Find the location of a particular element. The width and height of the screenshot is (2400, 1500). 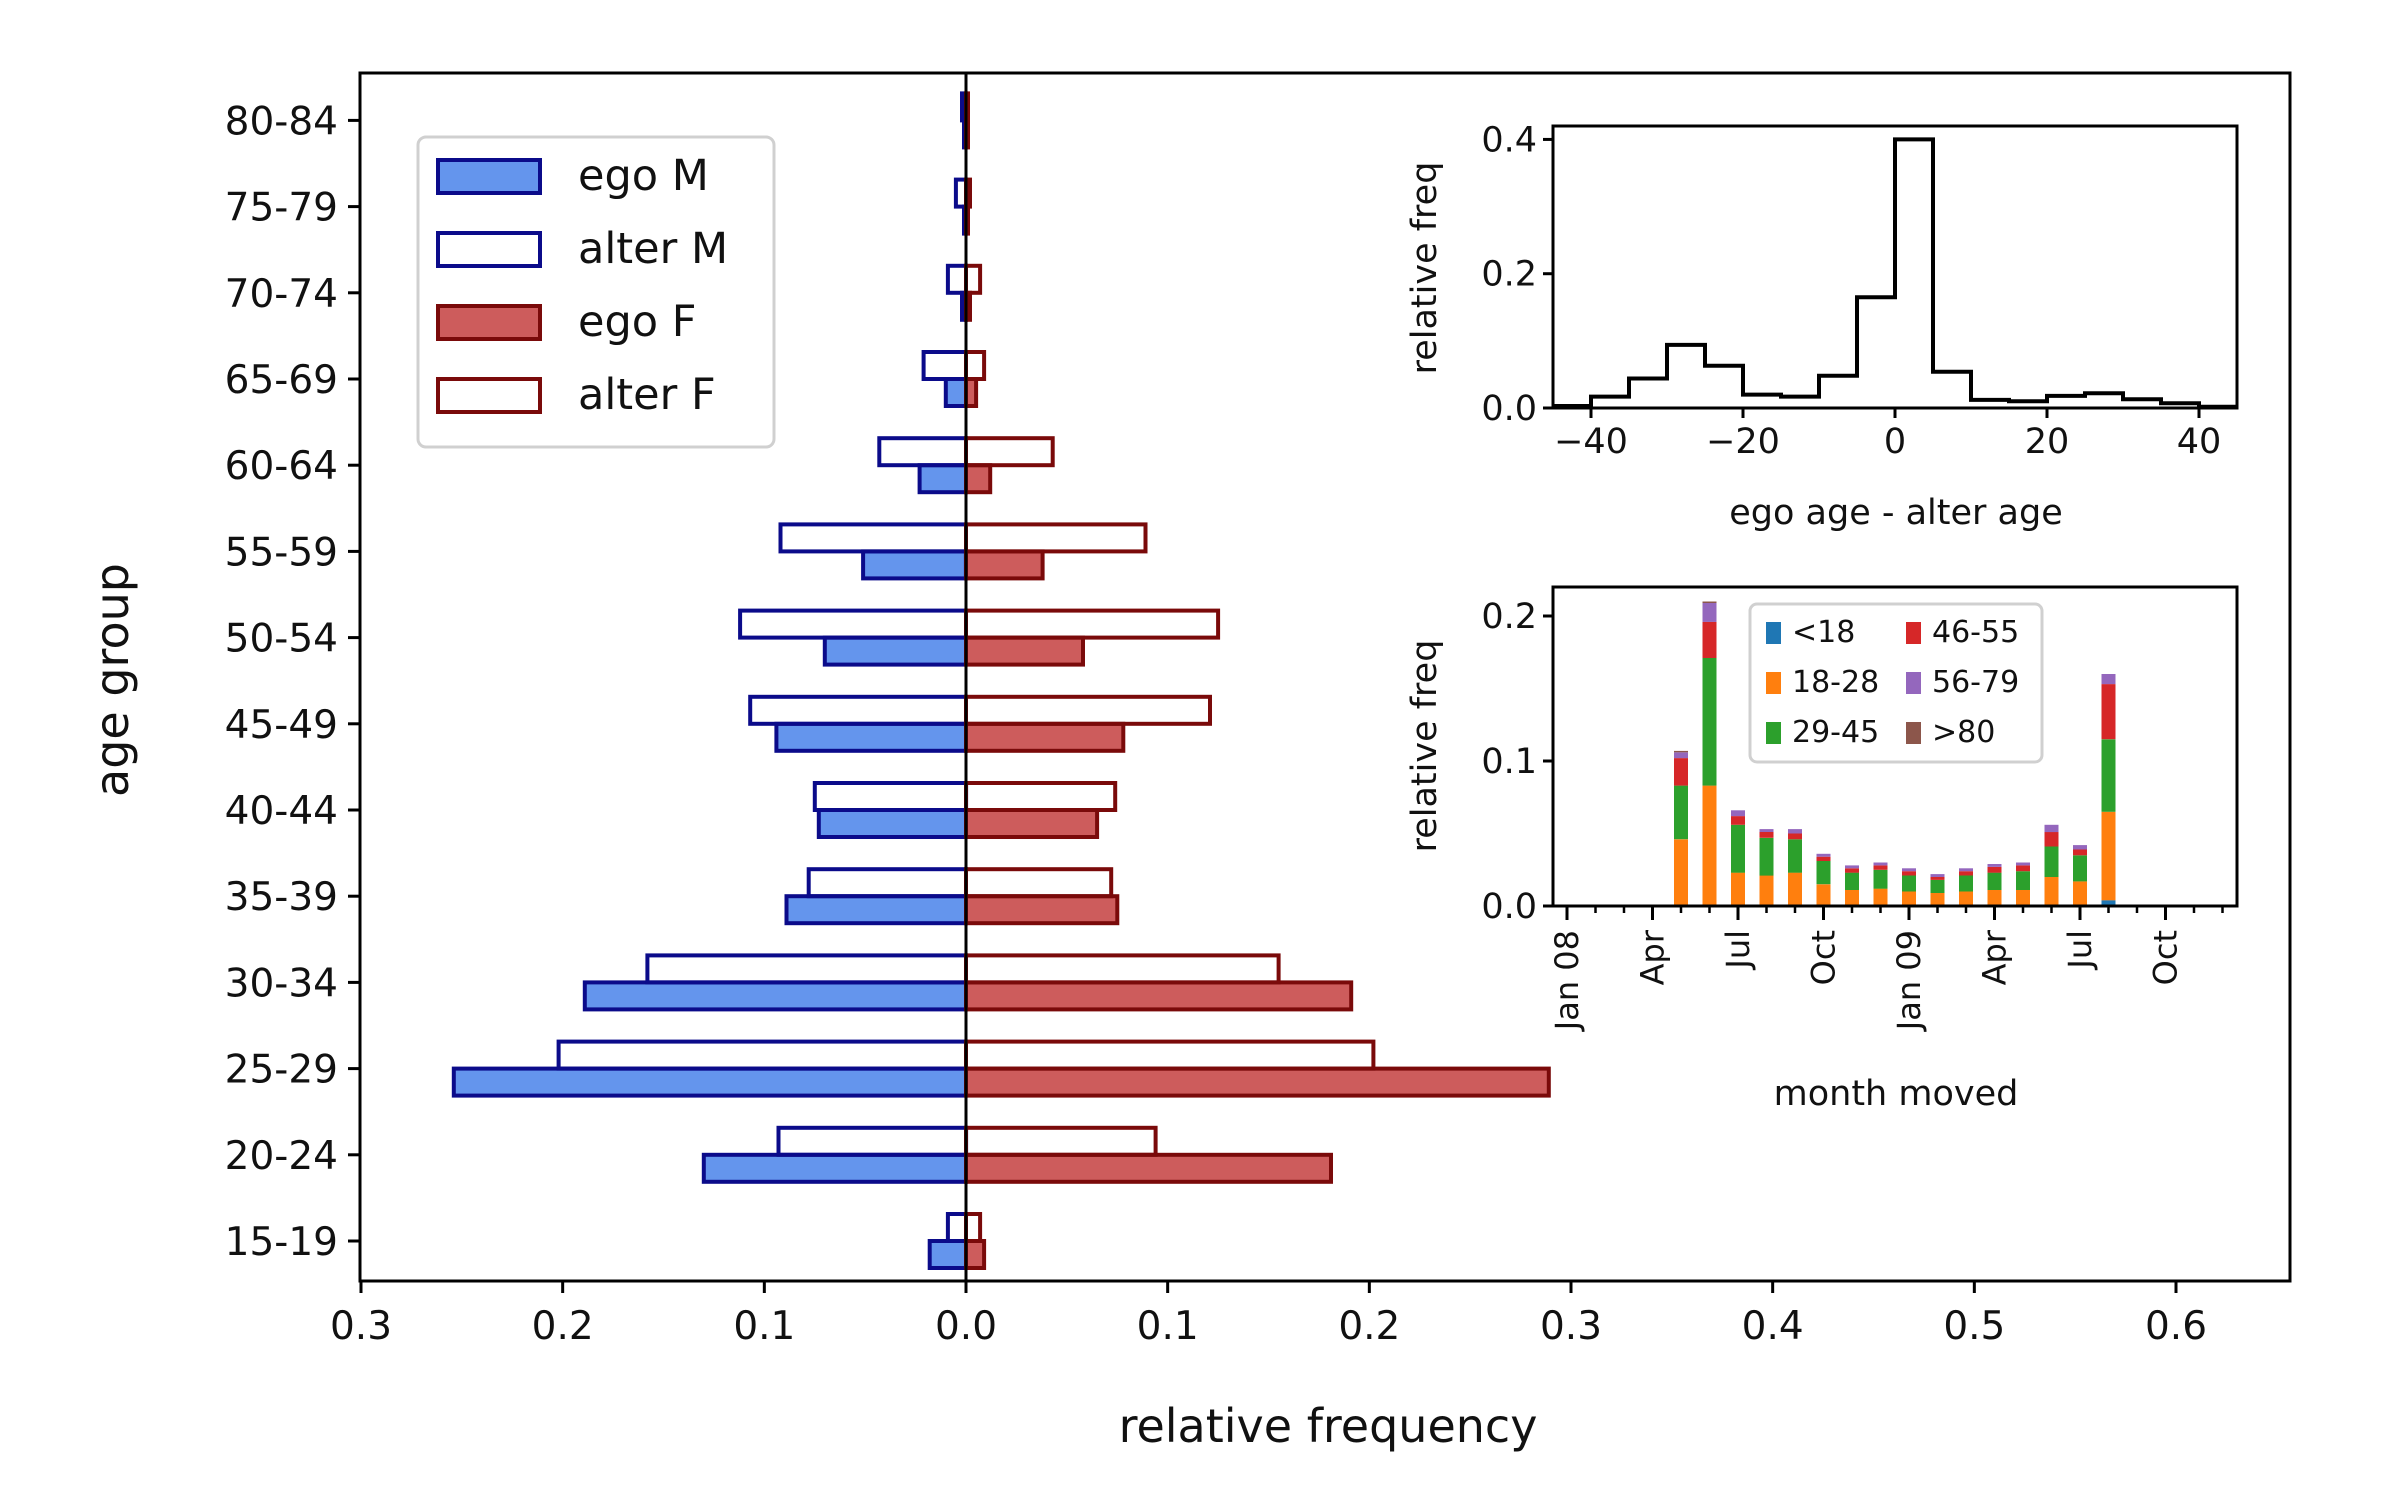

inset2-x-tick-label-0: Jan 08 is located at coordinates (1567, 981).